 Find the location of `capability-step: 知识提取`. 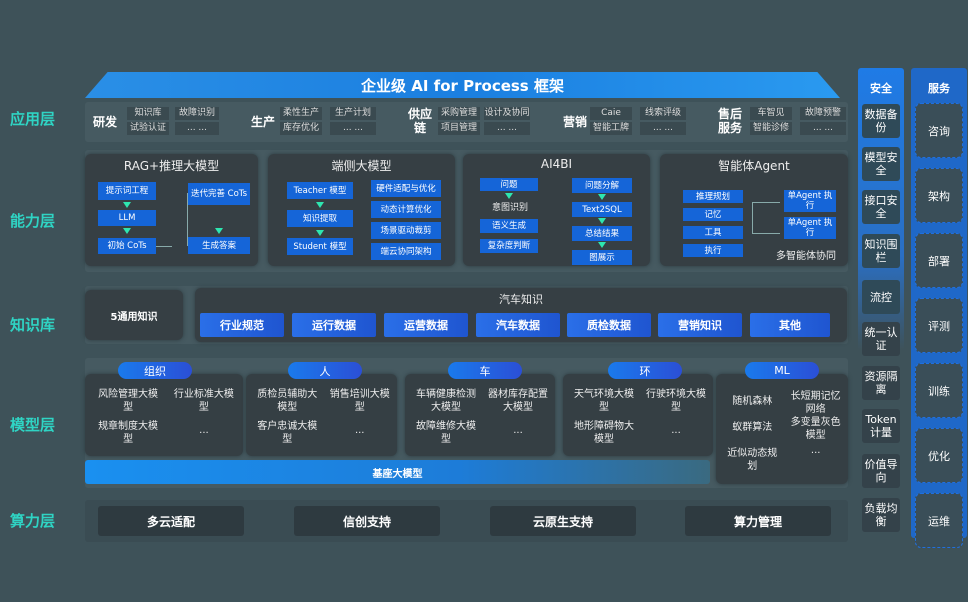

capability-step: 知识提取 is located at coordinates (320, 218).